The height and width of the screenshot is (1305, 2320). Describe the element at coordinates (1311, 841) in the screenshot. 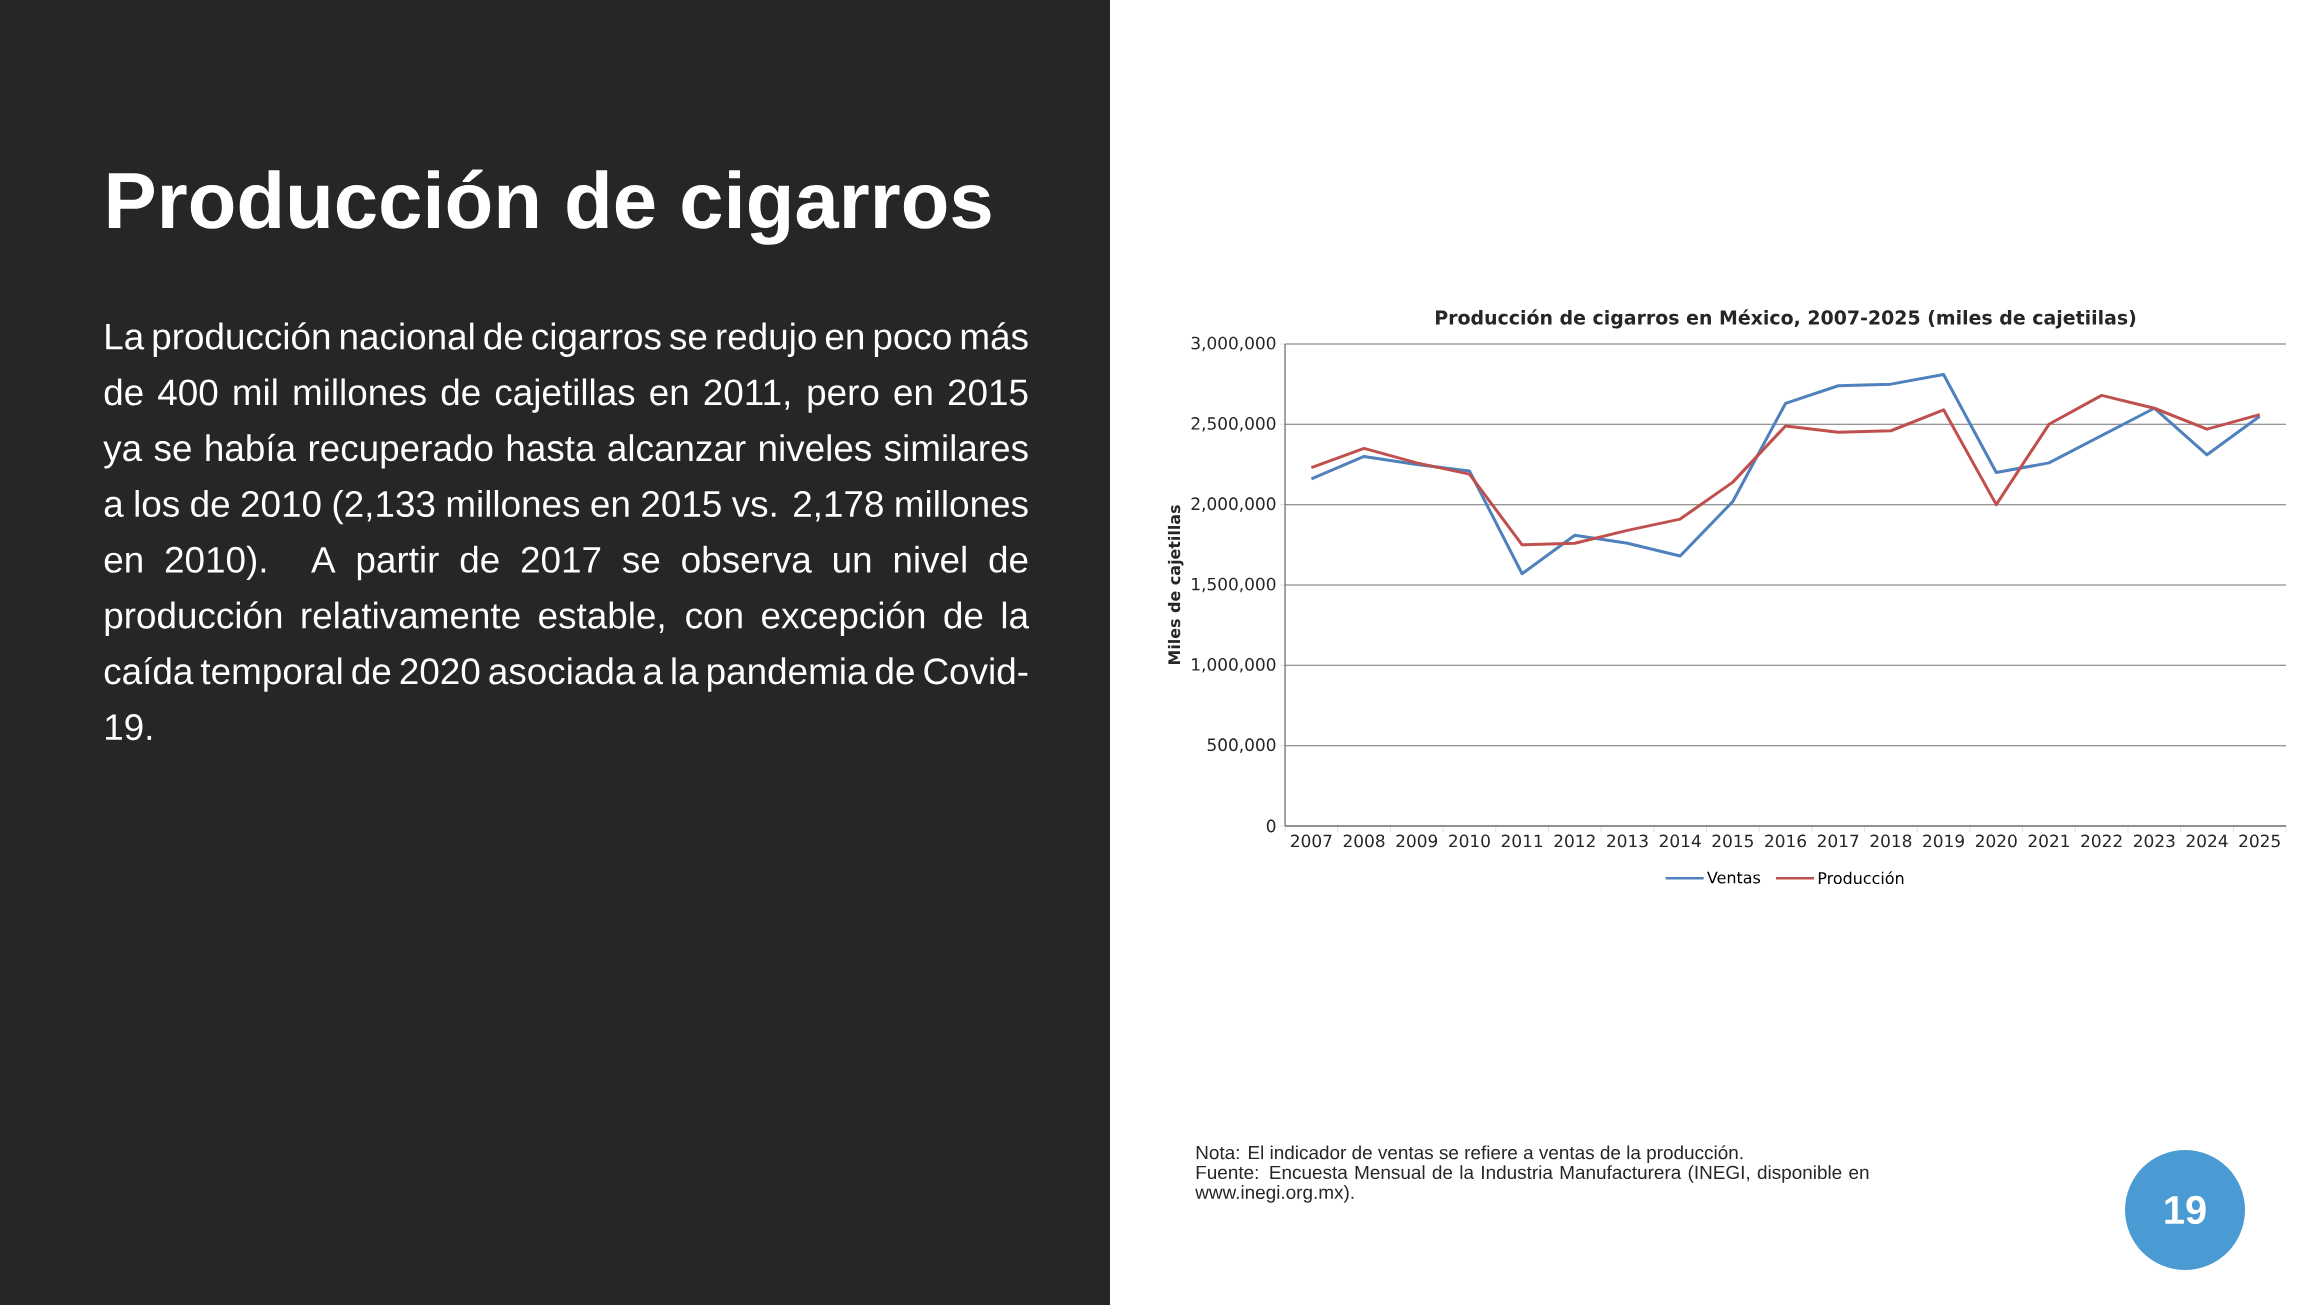

I see `x-tick-label: 2007` at that location.